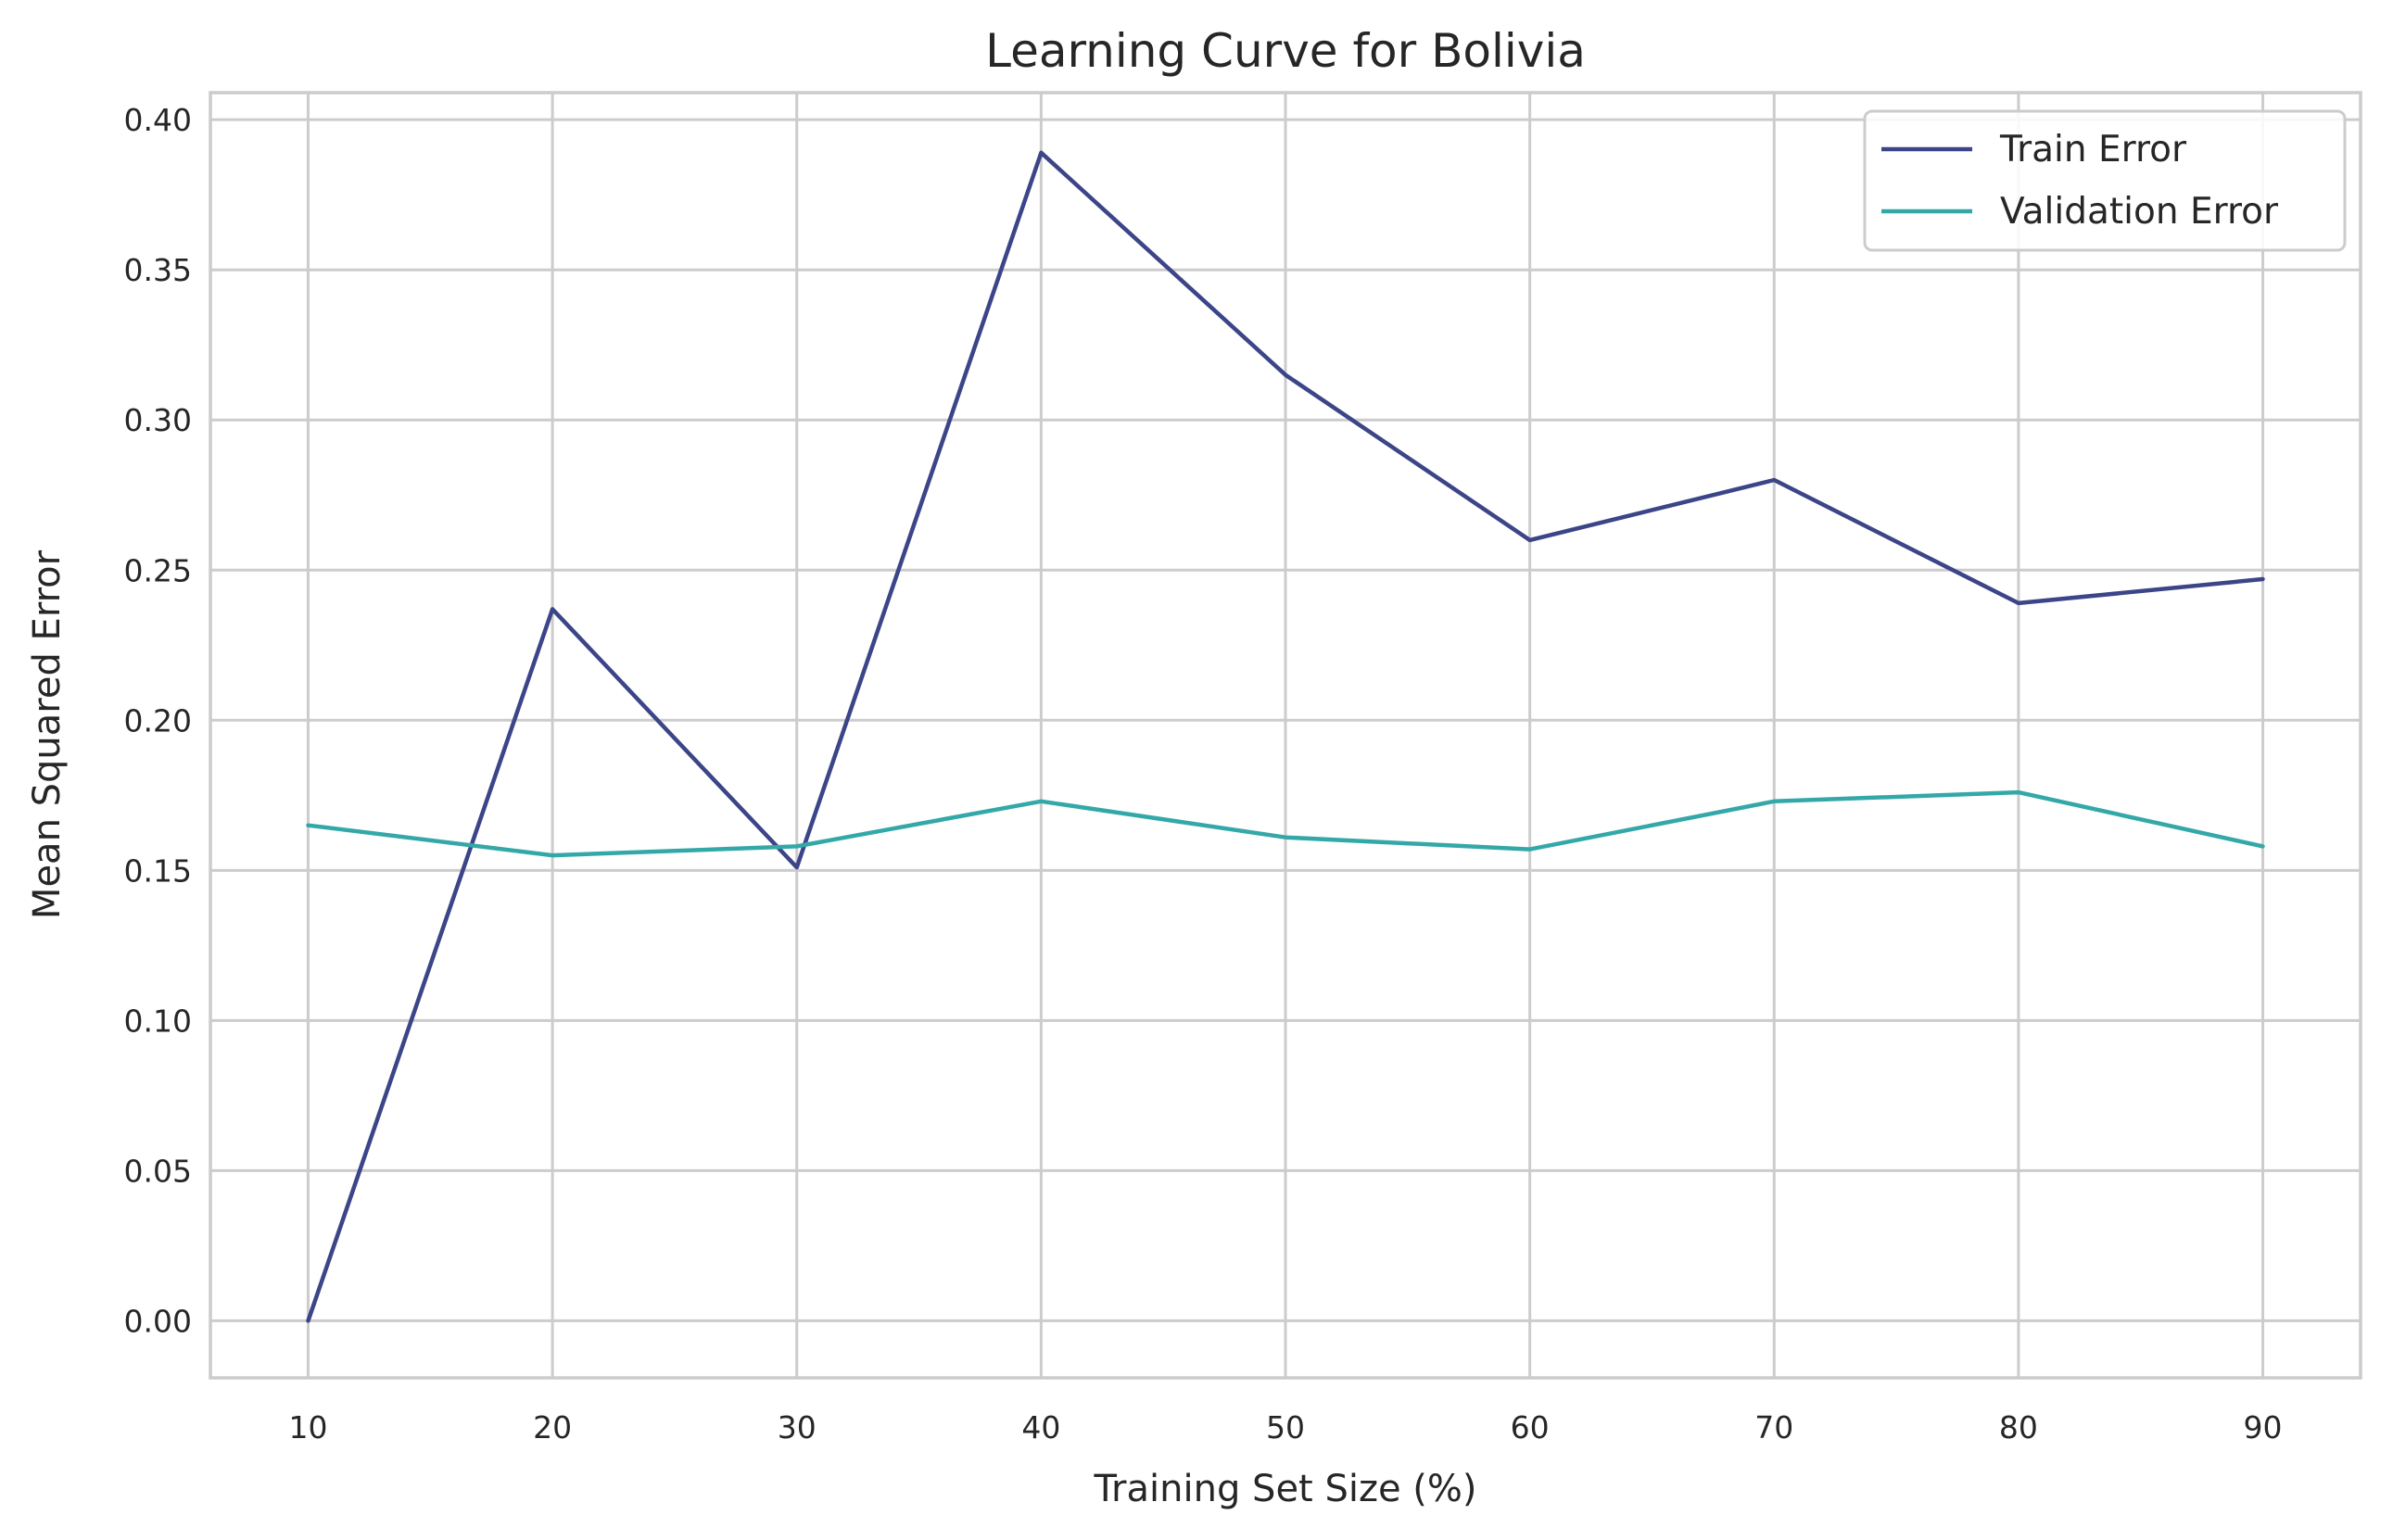 The image size is (2393, 1540). I want to click on legend-box, so click(2105, 180).